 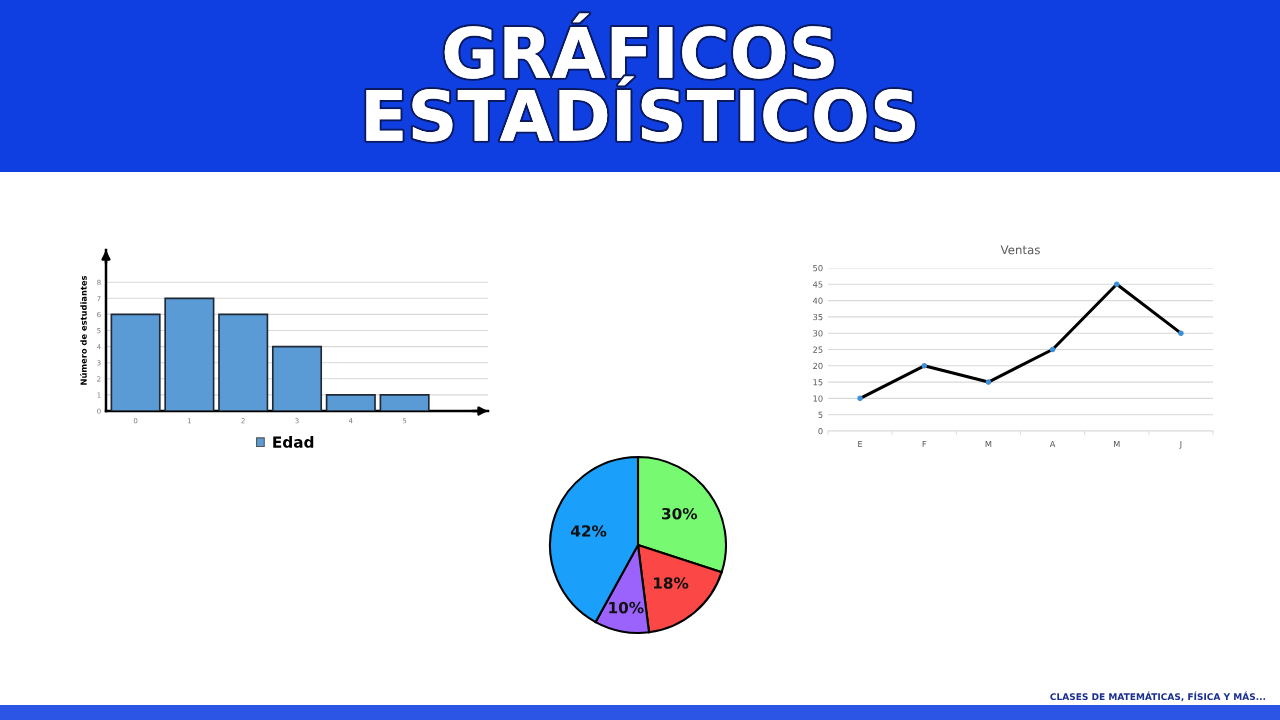 What do you see at coordinates (924, 444) in the screenshot?
I see `x-tick-label: F` at bounding box center [924, 444].